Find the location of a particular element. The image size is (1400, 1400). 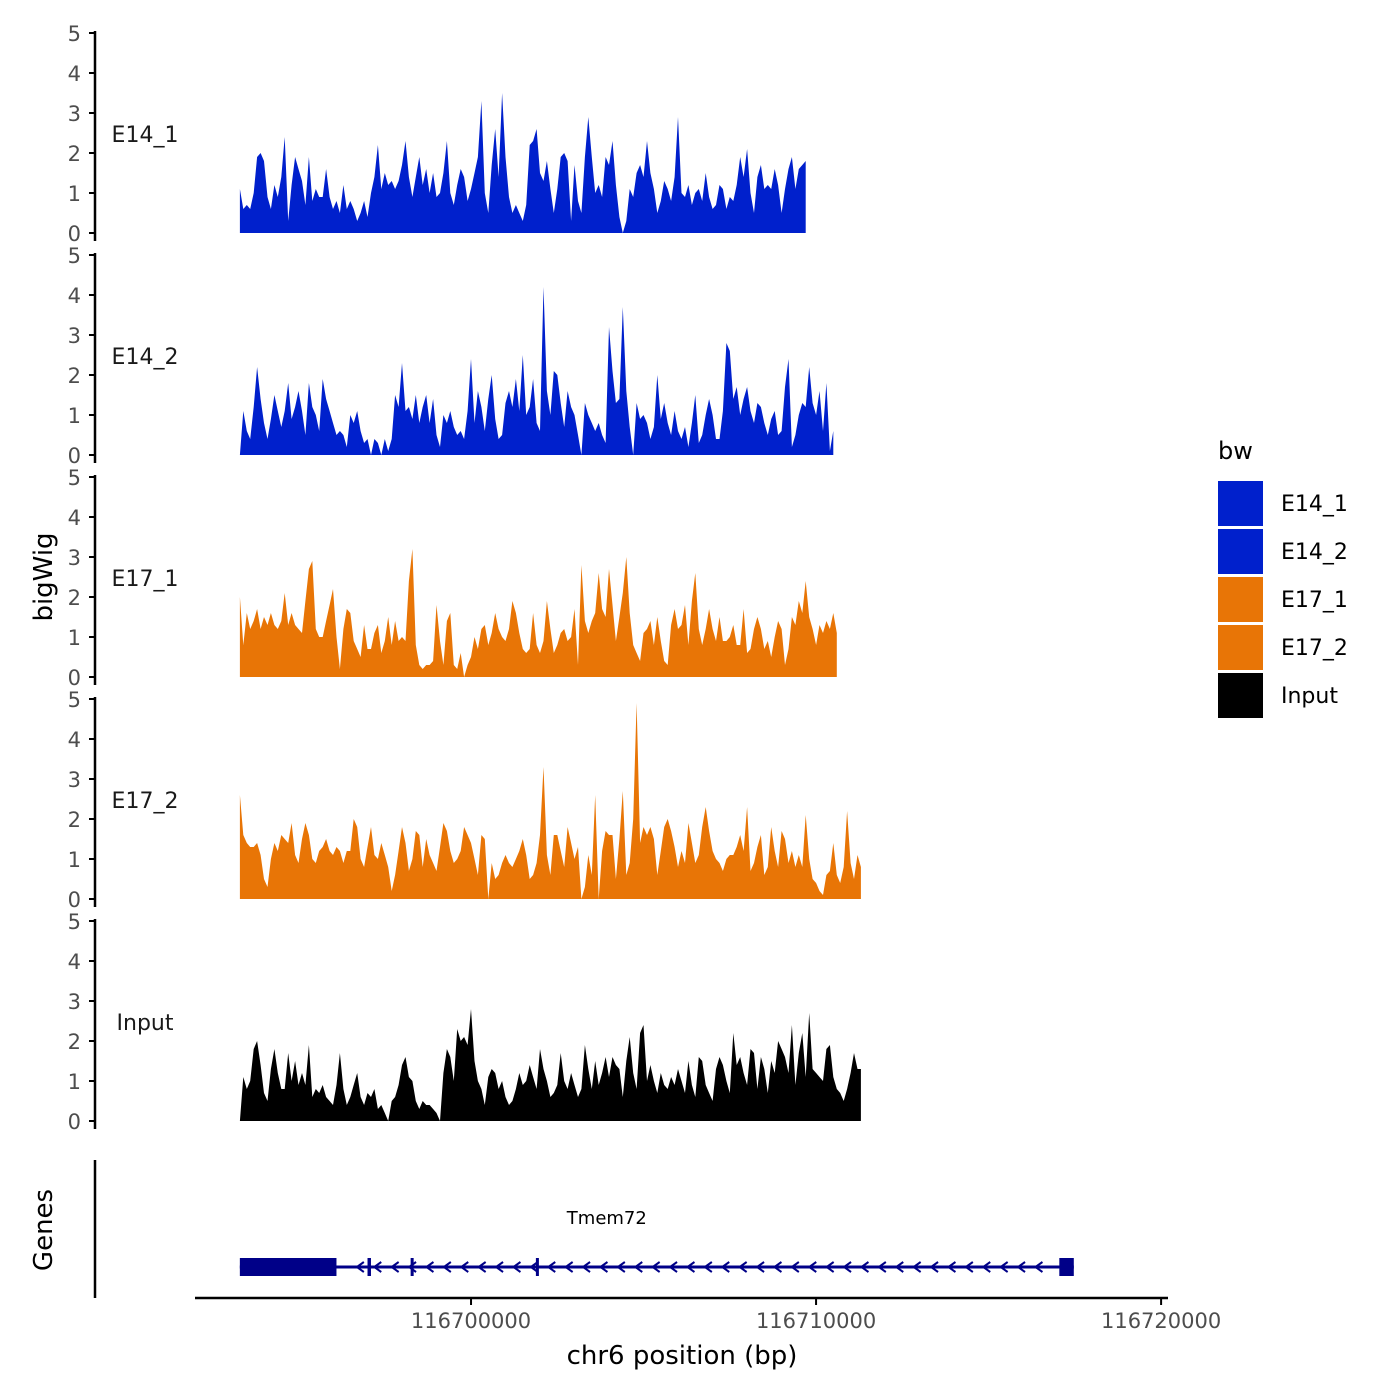

x-tick-label: 116710000 is located at coordinates (816, 1321).